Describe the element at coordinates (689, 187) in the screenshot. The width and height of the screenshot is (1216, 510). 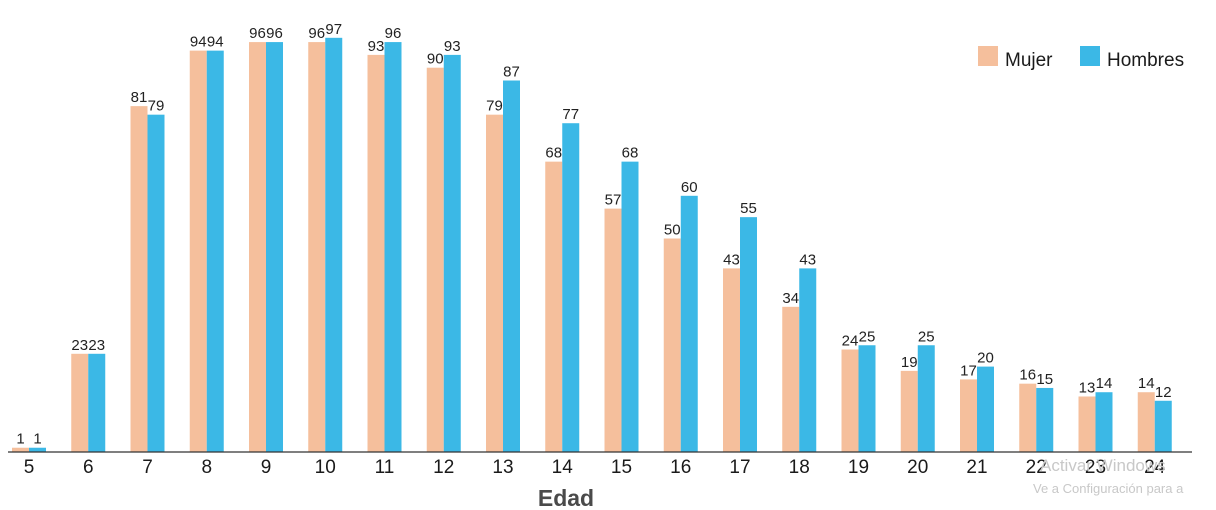
I see `bar-label-hombres-16: 60` at that location.